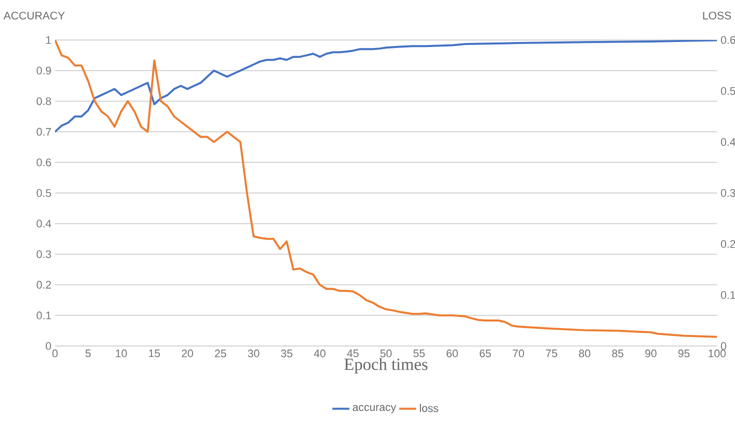 This screenshot has width=735, height=421. What do you see at coordinates (320, 354) in the screenshot?
I see `x-tick-label: 40` at bounding box center [320, 354].